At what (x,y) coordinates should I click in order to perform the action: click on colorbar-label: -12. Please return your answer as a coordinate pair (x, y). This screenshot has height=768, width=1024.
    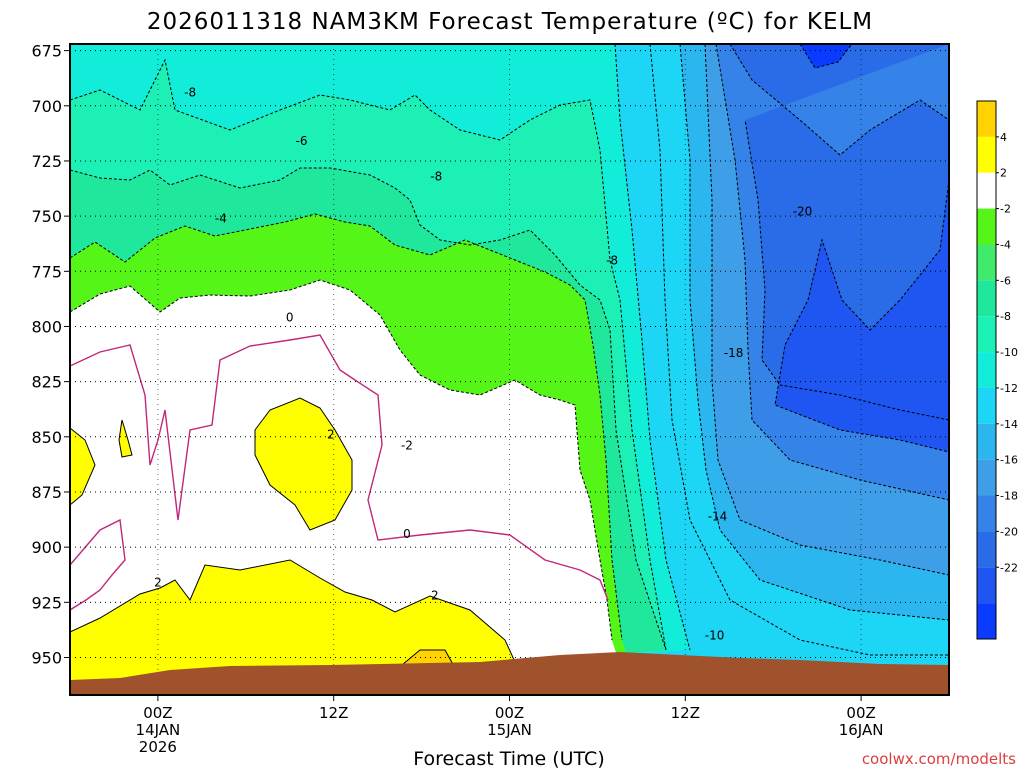
    Looking at the image, I should click on (1009, 388).